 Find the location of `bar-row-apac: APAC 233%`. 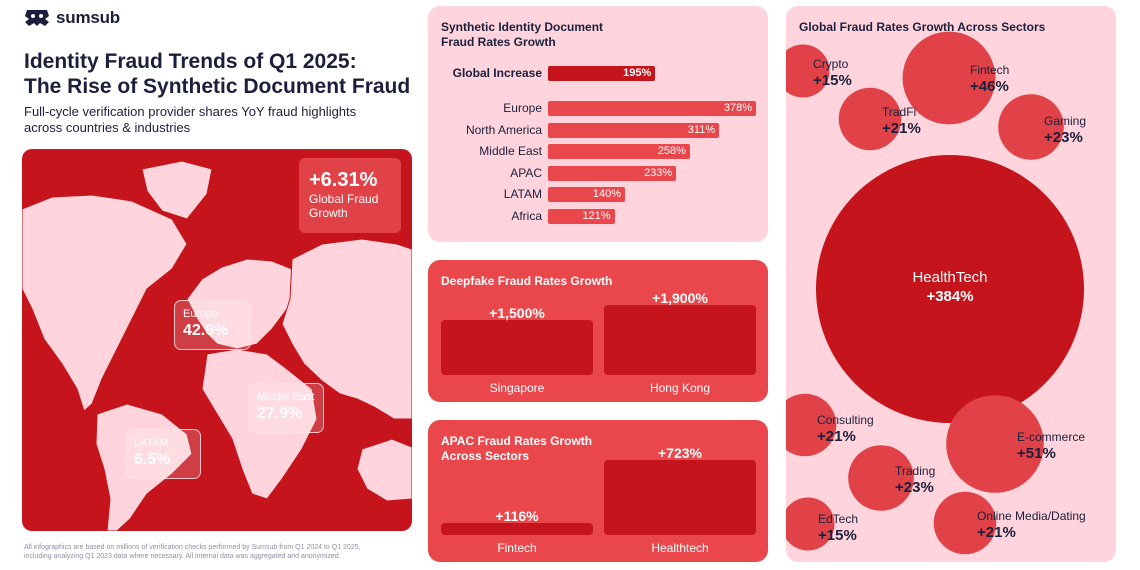

bar-row-apac: APAC 233% is located at coordinates (598, 173).